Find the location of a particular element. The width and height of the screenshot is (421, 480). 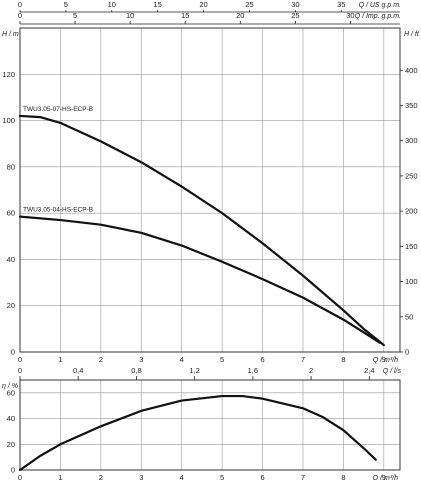

y-tick-label: 120 is located at coordinates (8, 74).